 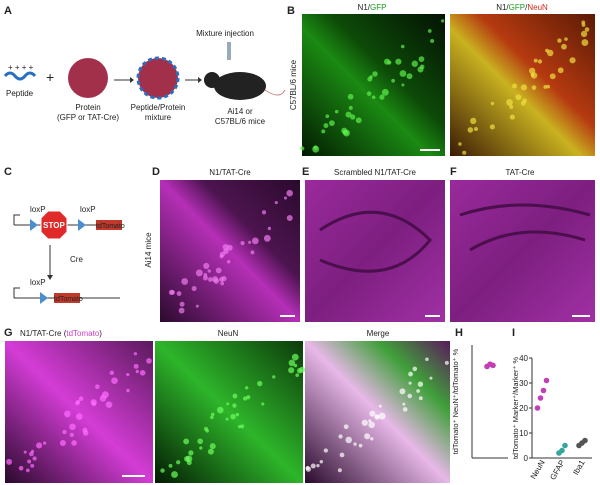 What do you see at coordinates (88, 117) in the screenshot?
I see `label: (GFP or TAT-Cre)` at bounding box center [88, 117].